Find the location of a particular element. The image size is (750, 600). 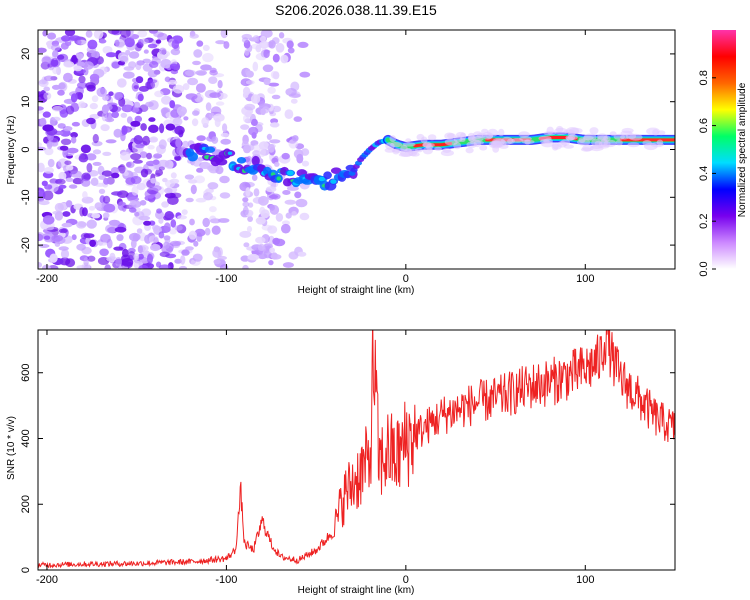

colorbar-ticks: 0.0 0.2 0.4 0.6 0.8 is located at coordinates (707, 173).